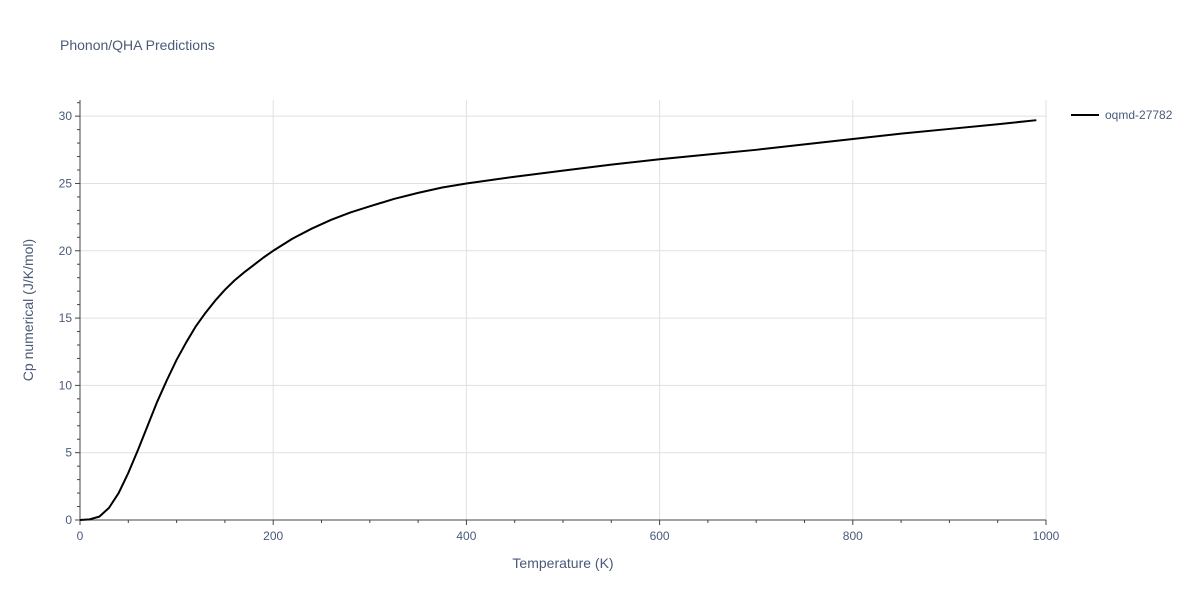 The width and height of the screenshot is (1200, 605). I want to click on x-tick-label: 0, so click(80, 536).